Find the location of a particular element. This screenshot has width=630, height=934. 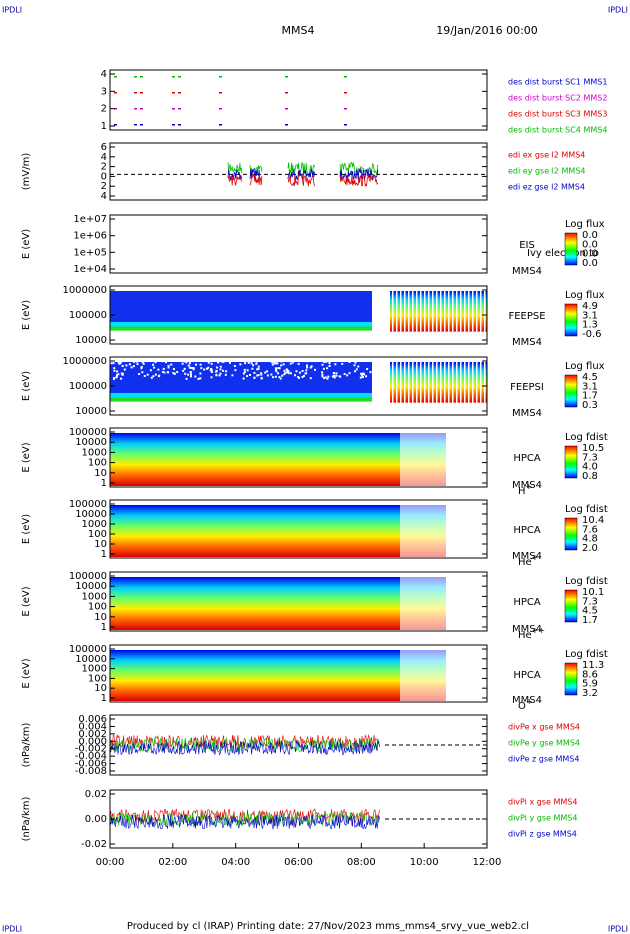

species: H+ is located at coordinates (525, 490).